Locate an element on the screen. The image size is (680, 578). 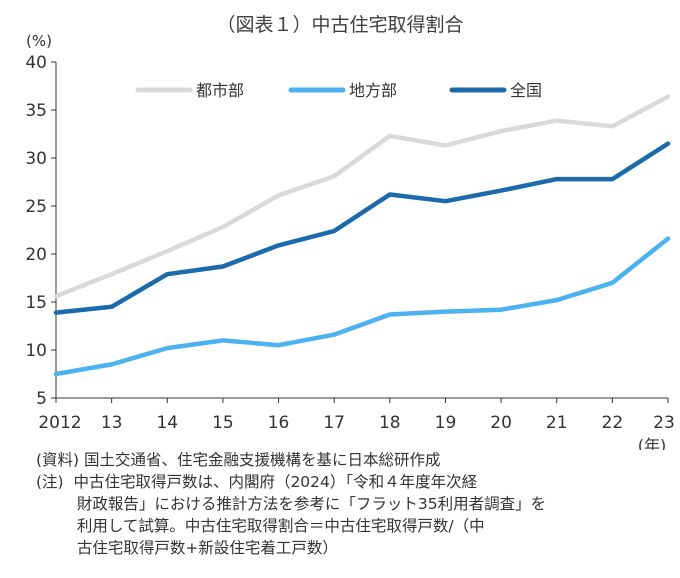
x-tick-label: 21 is located at coordinates (557, 423).